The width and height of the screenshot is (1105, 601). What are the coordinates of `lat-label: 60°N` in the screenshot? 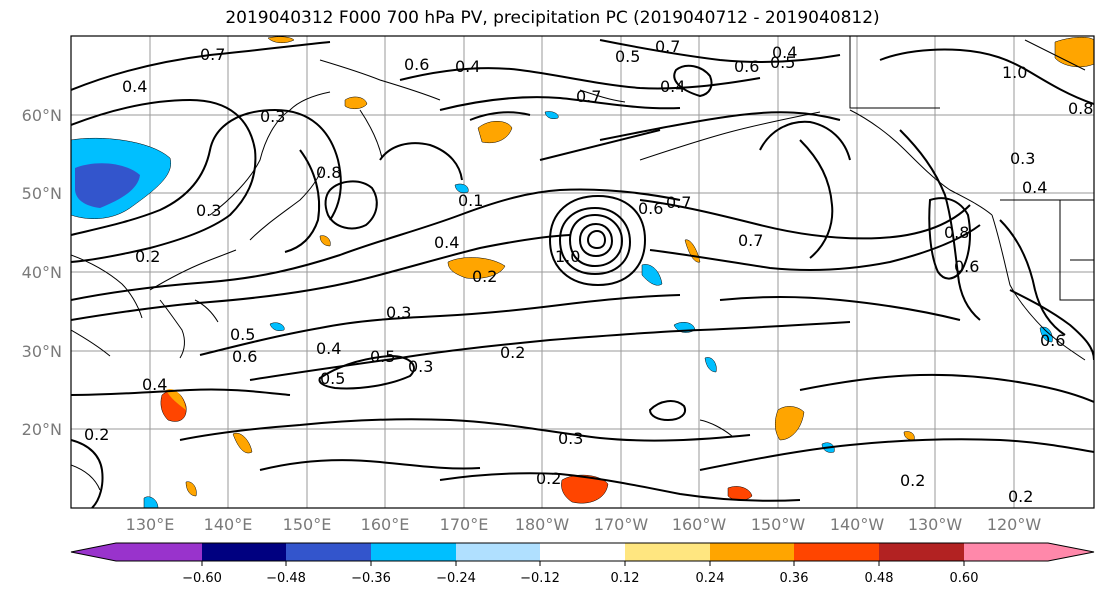 It's located at (42, 115).